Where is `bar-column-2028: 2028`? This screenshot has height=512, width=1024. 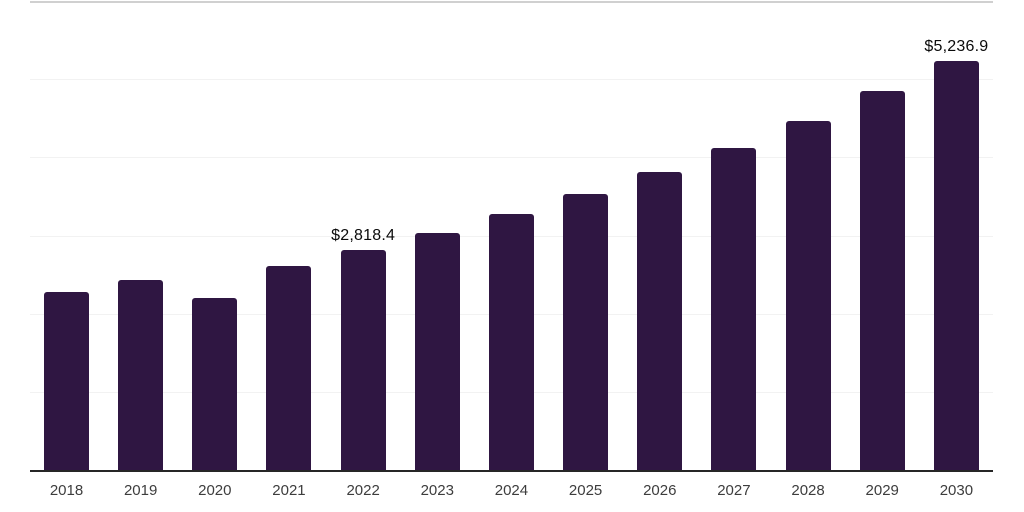 bar-column-2028: 2028 is located at coordinates (808, 250).